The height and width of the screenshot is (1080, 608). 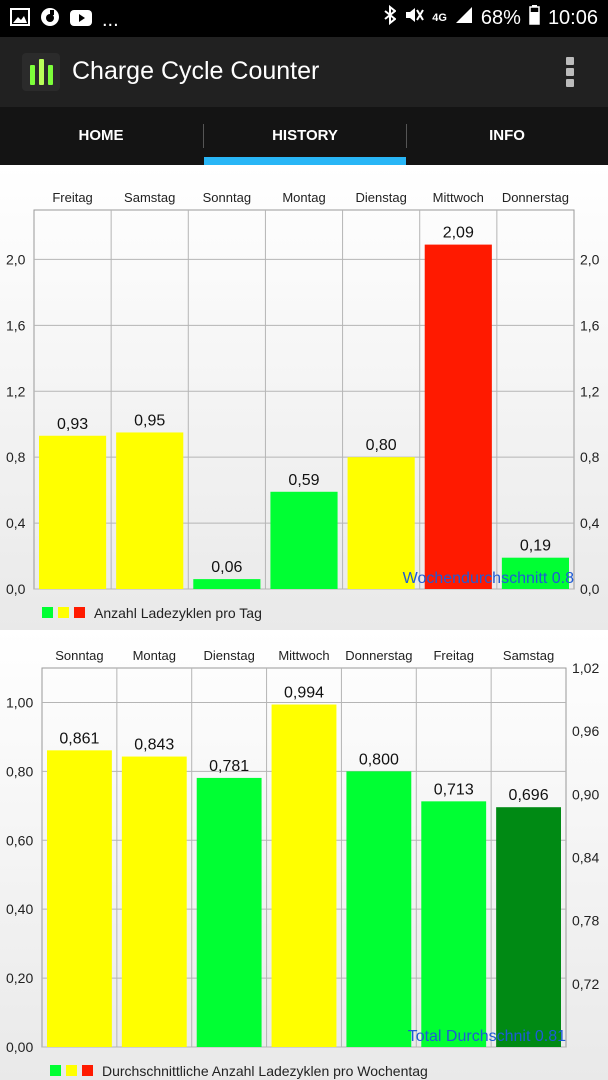 What do you see at coordinates (305, 161) in the screenshot?
I see `tab-indicator` at bounding box center [305, 161].